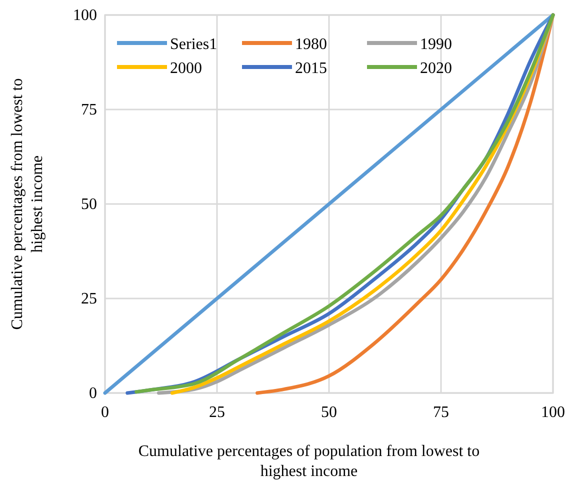  I want to click on legend-label: 1990, so click(436, 44).